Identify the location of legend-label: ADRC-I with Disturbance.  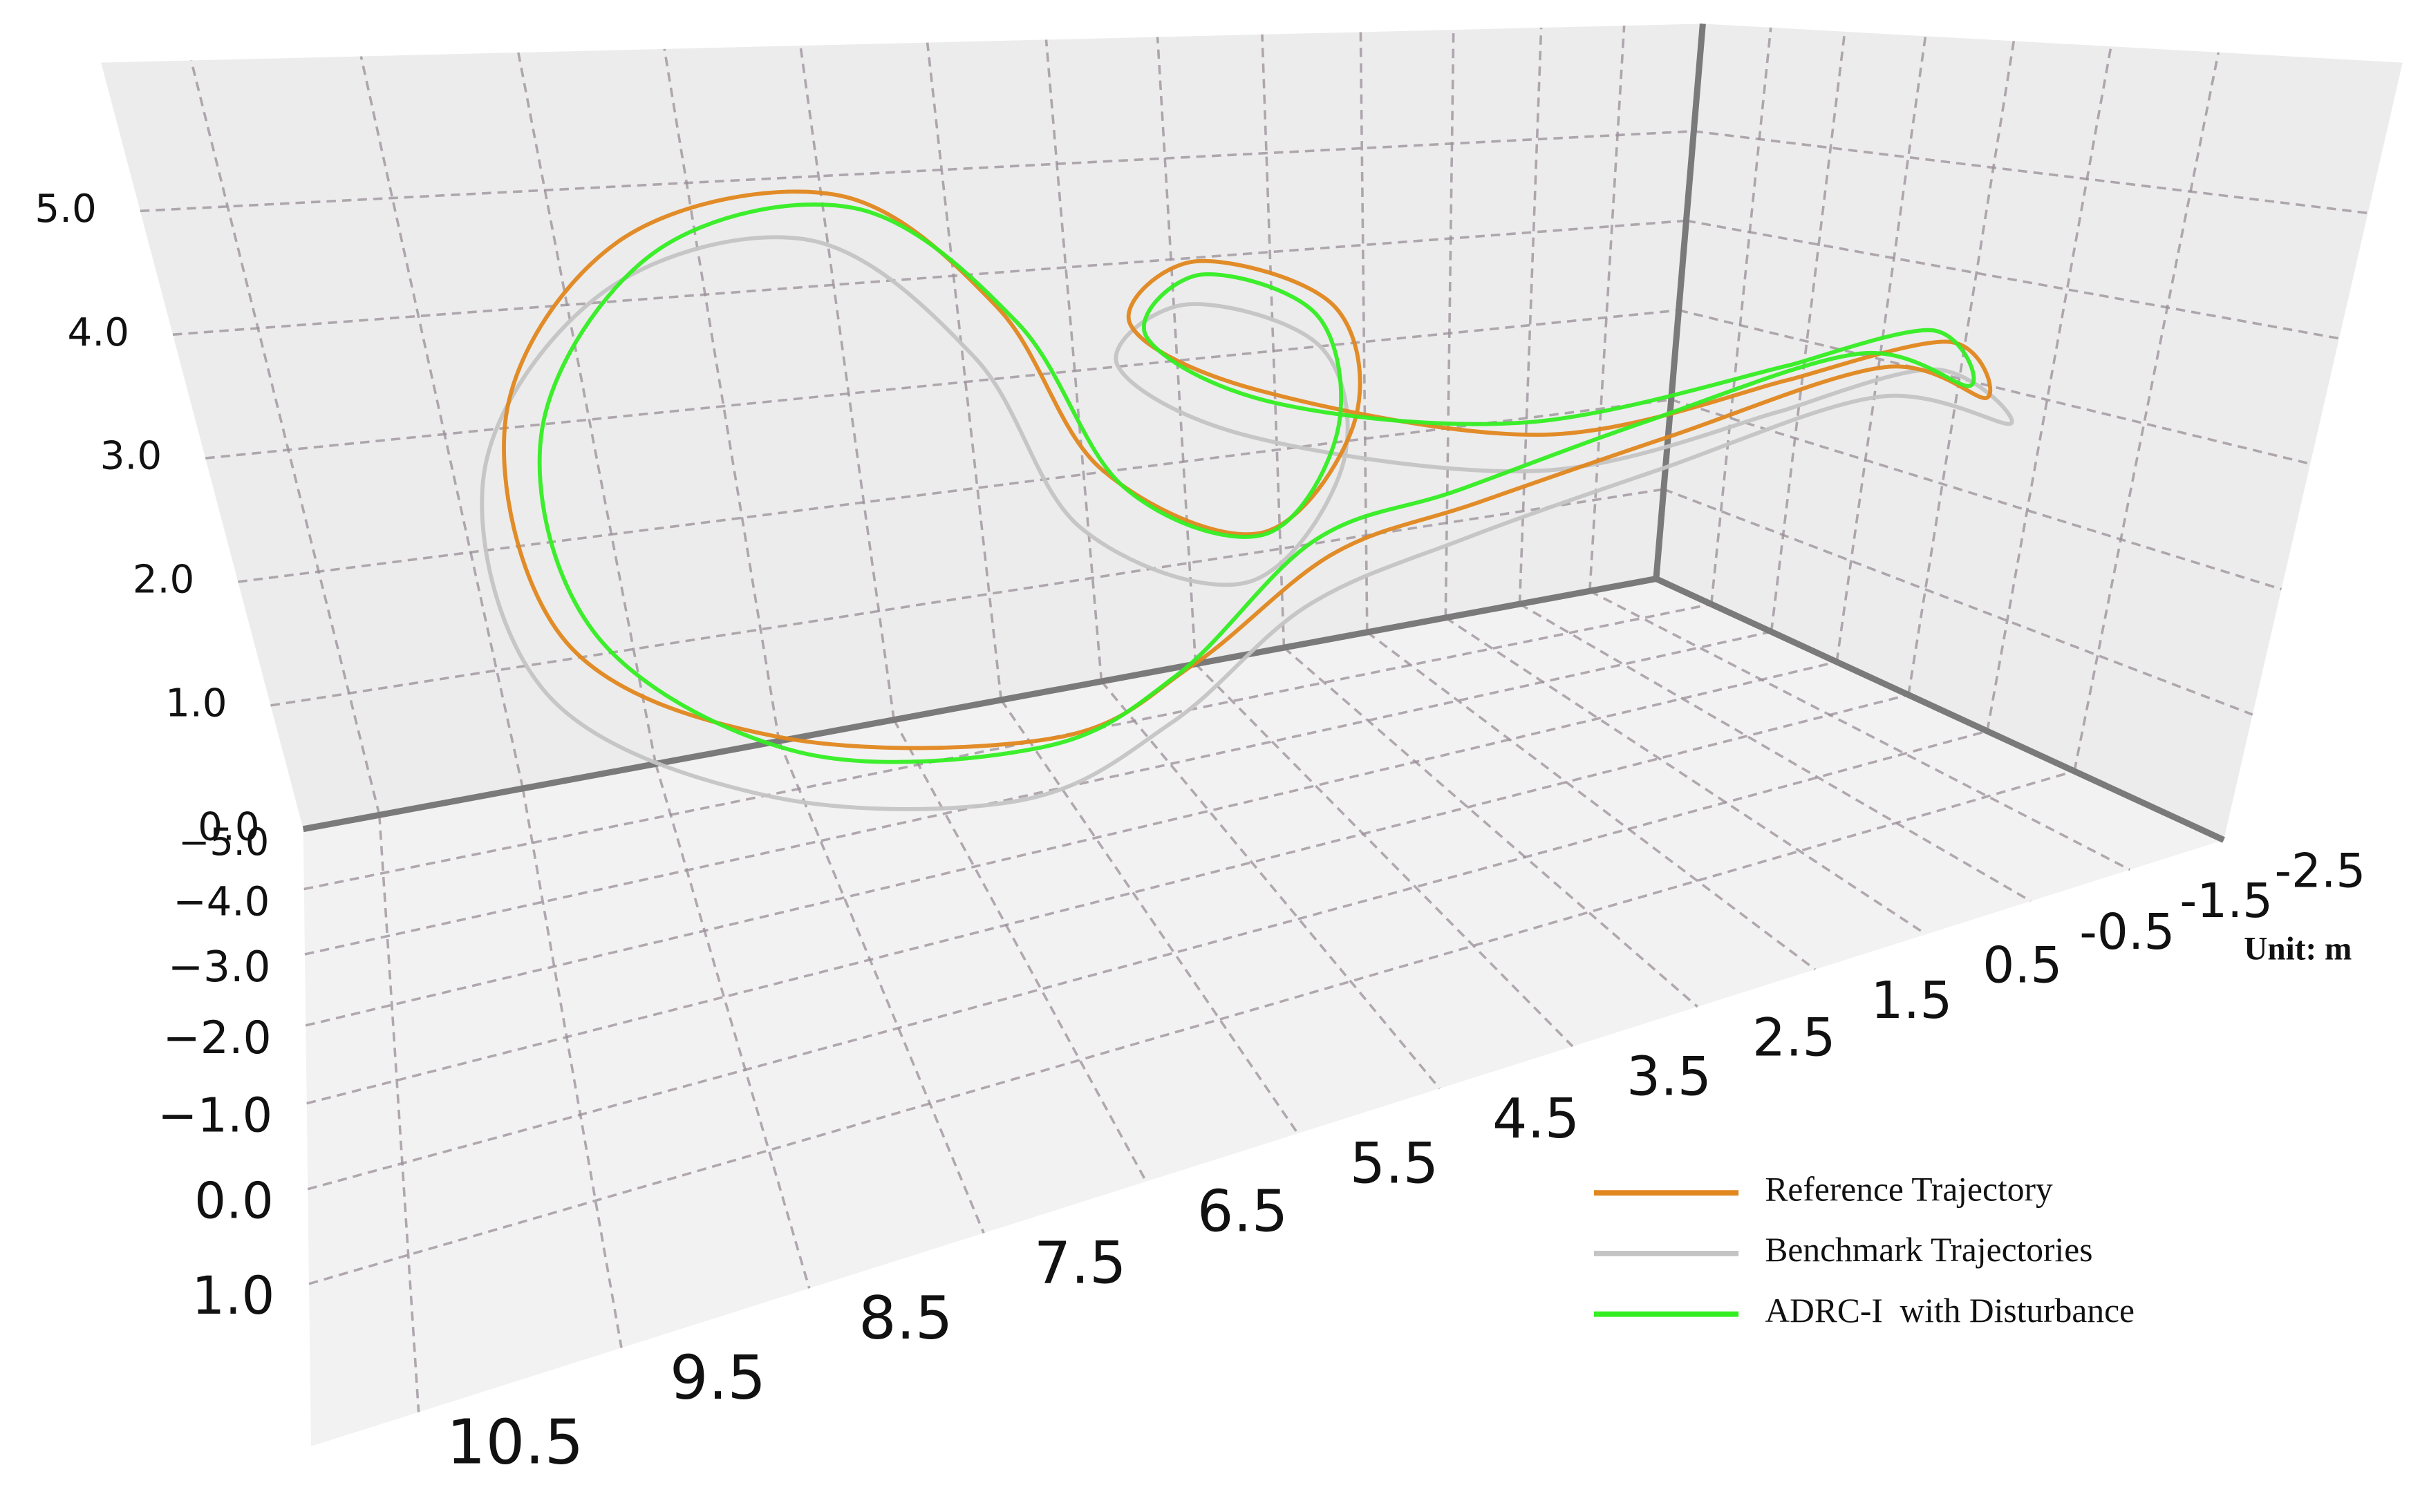
(1950, 1311).